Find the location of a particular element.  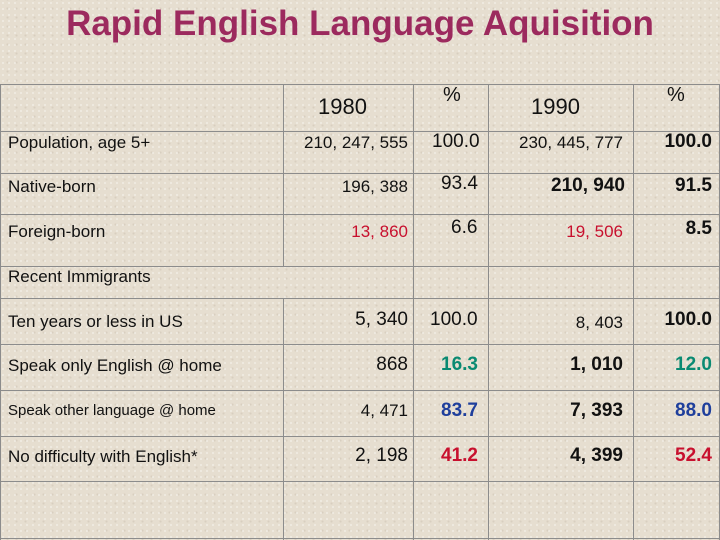

row-label-foreign-born: Foreign-born is located at coordinates (57, 231).